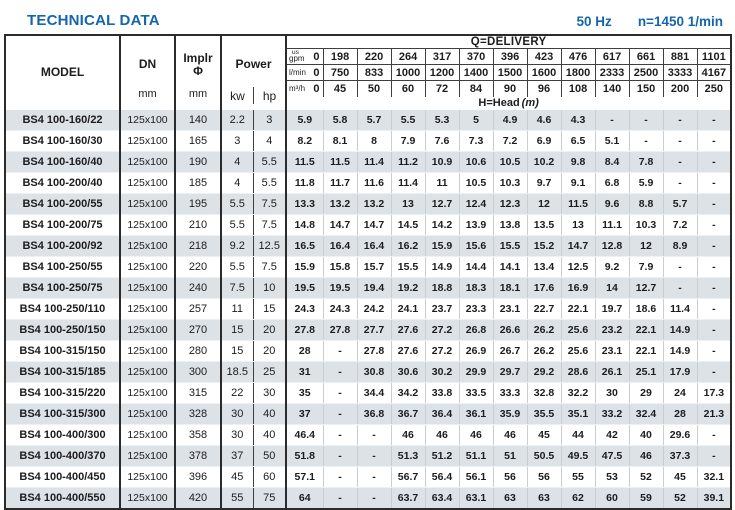 The width and height of the screenshot is (735, 510). What do you see at coordinates (476, 141) in the screenshot?
I see `head-value-cell: 7.3` at bounding box center [476, 141].